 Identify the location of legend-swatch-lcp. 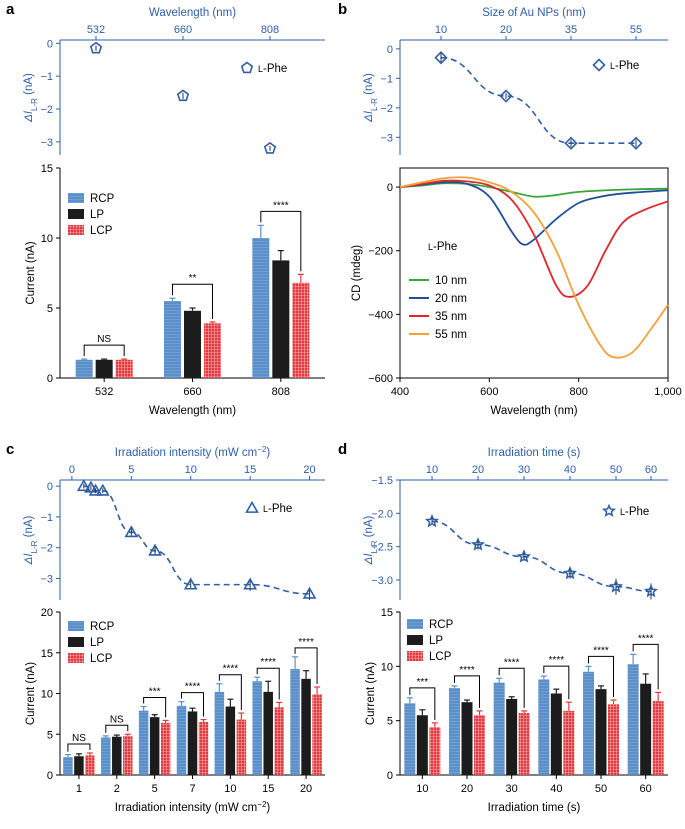
(415, 656).